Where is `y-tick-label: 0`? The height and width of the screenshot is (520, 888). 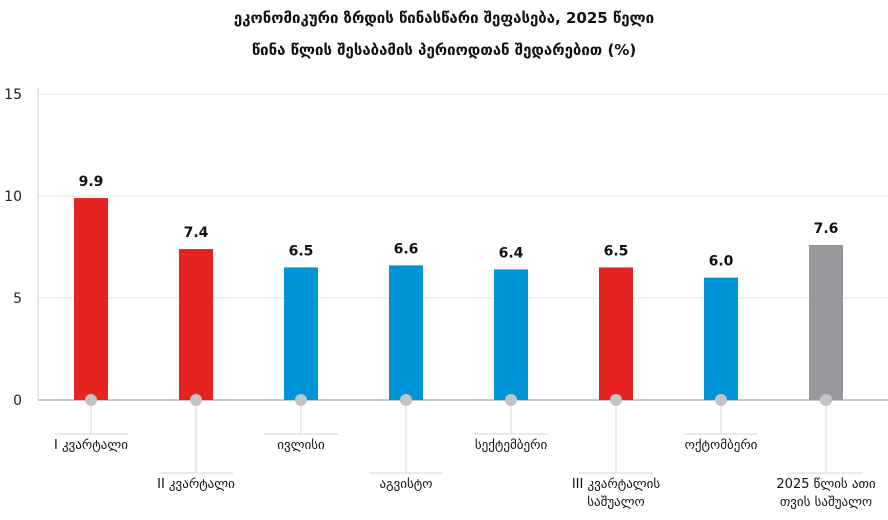
y-tick-label: 0 is located at coordinates (17, 401).